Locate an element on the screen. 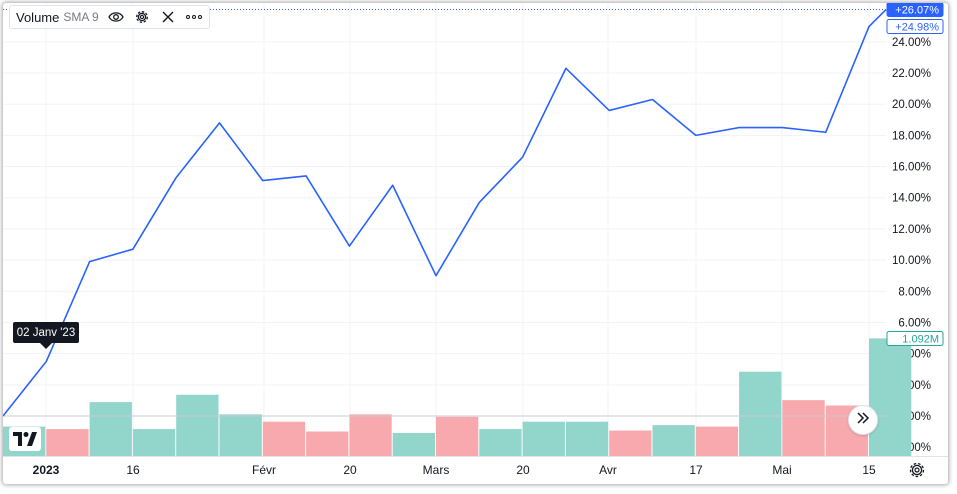 The height and width of the screenshot is (494, 957). x-tick-label: Févr is located at coordinates (264, 470).